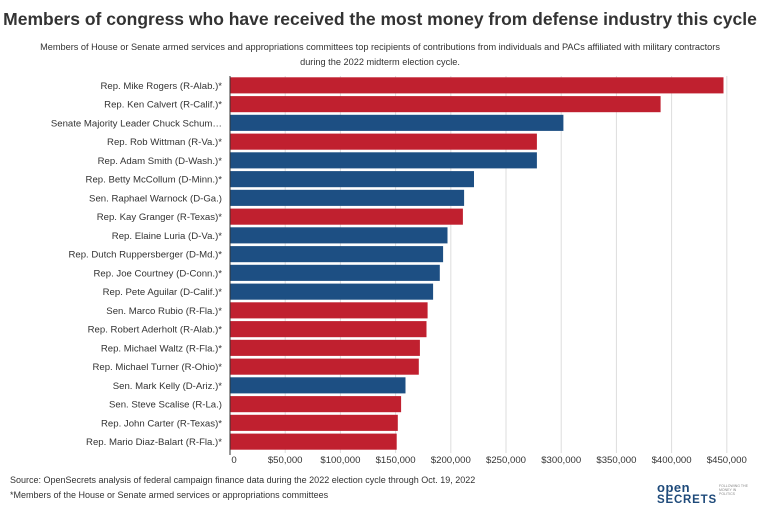 This screenshot has width=760, height=516. I want to click on category-label: Rep. Robert Aderholt (R-Alab.)*, so click(155, 330).